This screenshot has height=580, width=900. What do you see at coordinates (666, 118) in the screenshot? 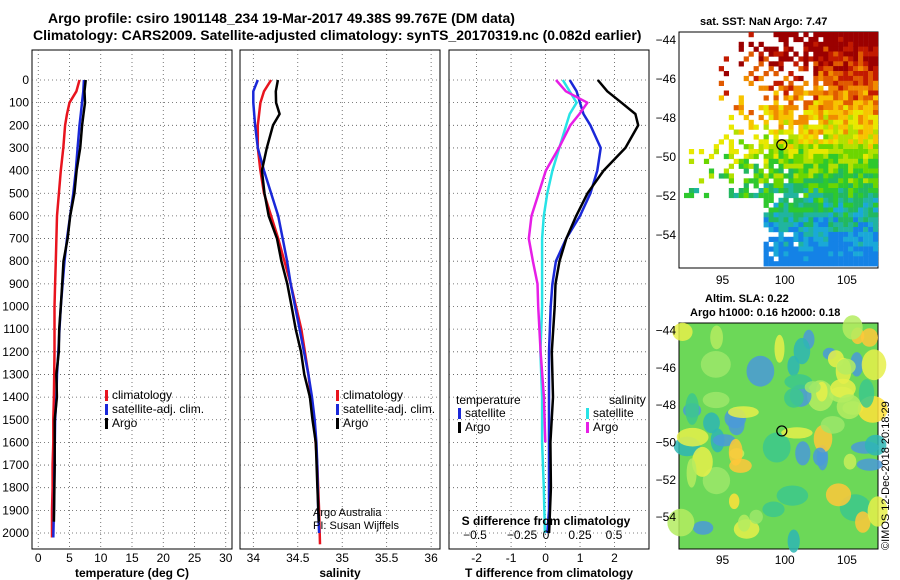
I see `map-y-tick: −48` at bounding box center [666, 118].